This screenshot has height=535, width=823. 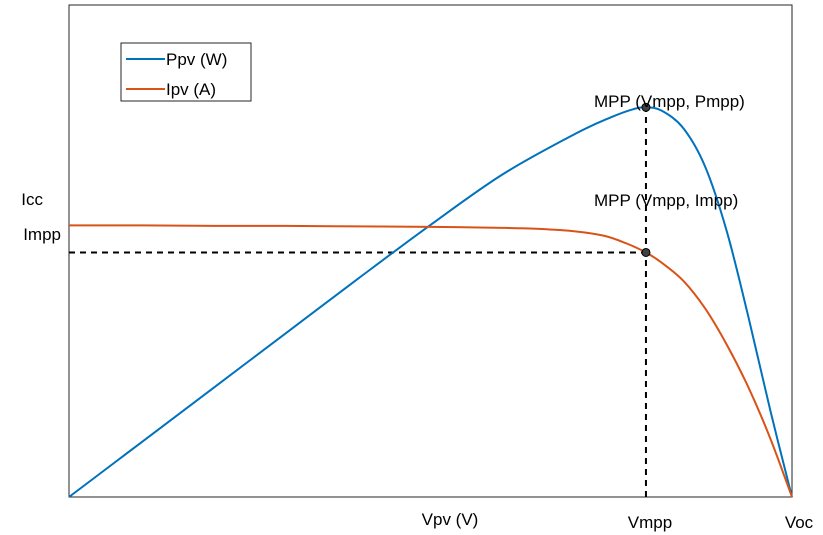 I want to click on x-axis-label: Vpv (V), so click(x=450, y=519).